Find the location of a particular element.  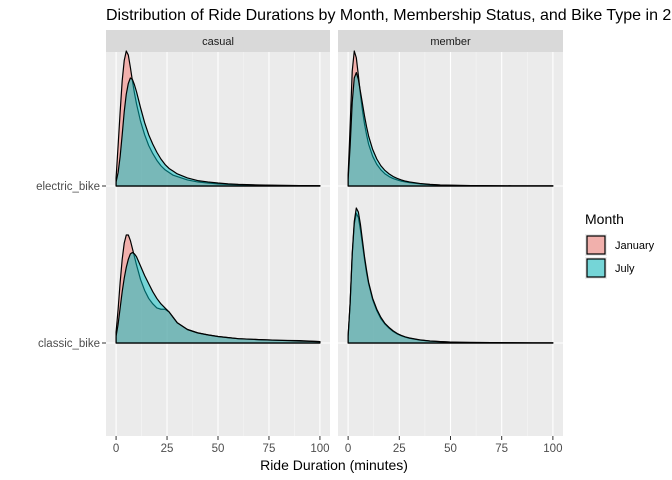

legend-key-july is located at coordinates (596, 268).